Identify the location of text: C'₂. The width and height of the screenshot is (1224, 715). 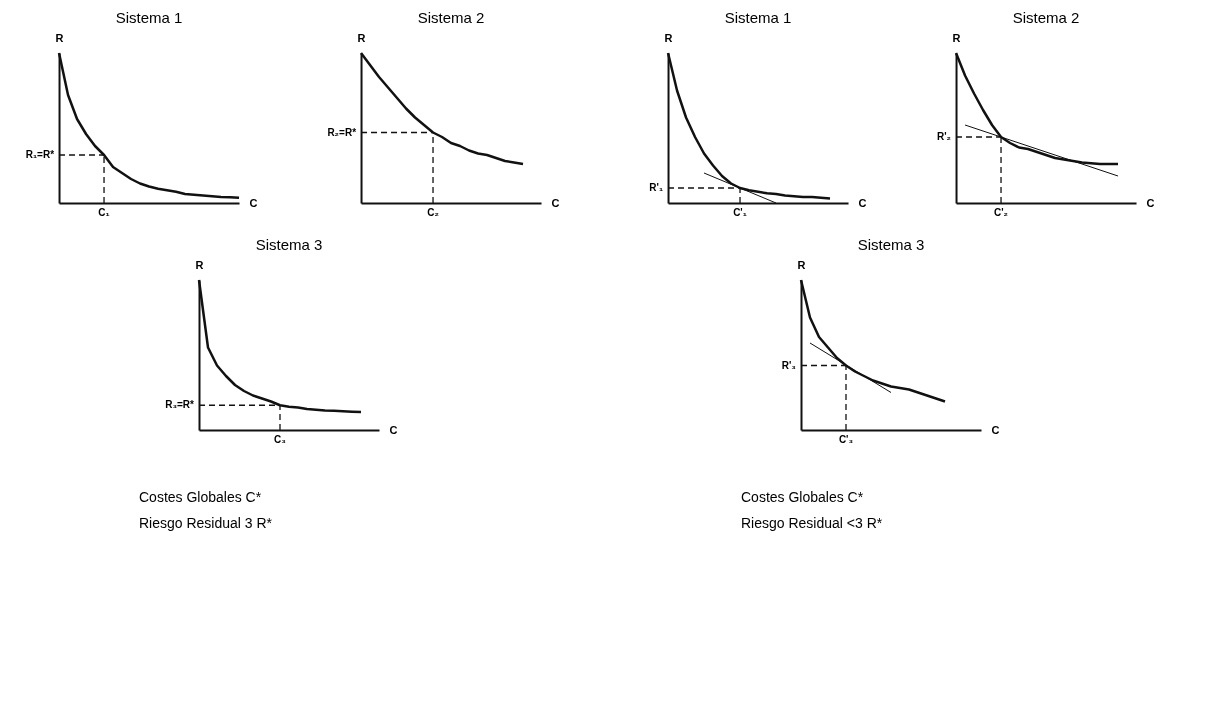
(1001, 212).